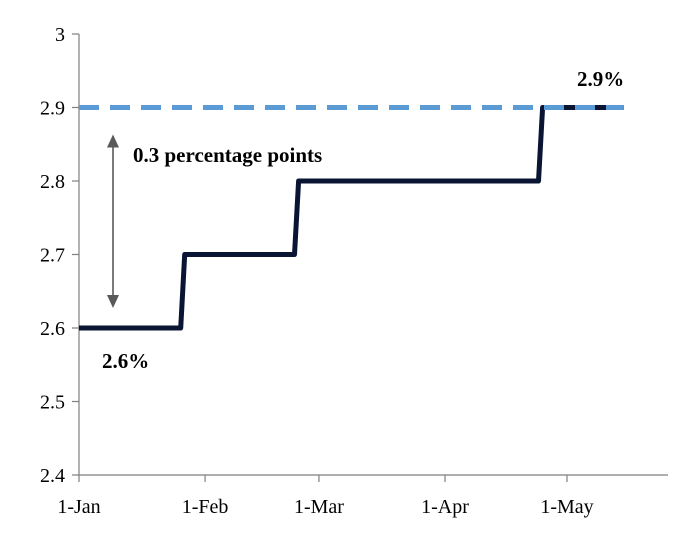 This screenshot has width=700, height=542. I want to click on y-tick-label: 2.6, so click(52, 329).